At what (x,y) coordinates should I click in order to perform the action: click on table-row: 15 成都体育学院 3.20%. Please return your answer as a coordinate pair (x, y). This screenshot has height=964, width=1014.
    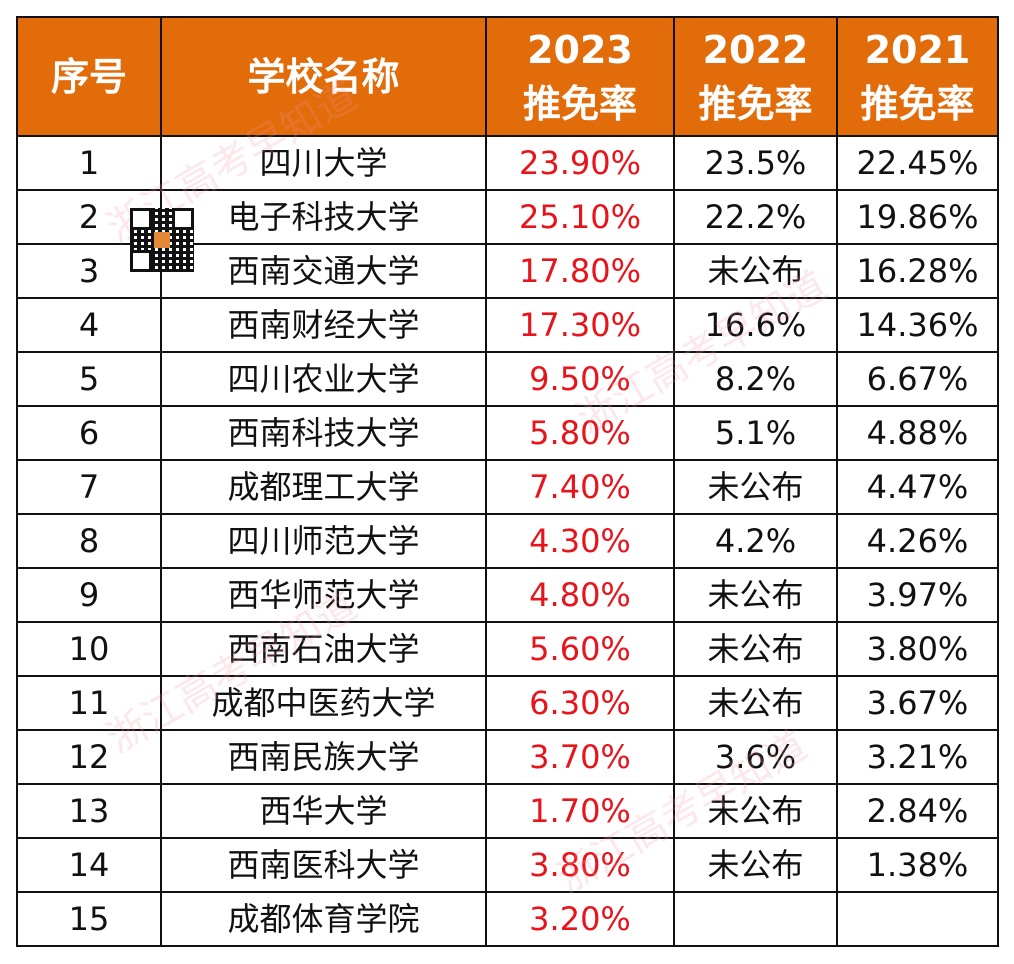
    Looking at the image, I should click on (507, 919).